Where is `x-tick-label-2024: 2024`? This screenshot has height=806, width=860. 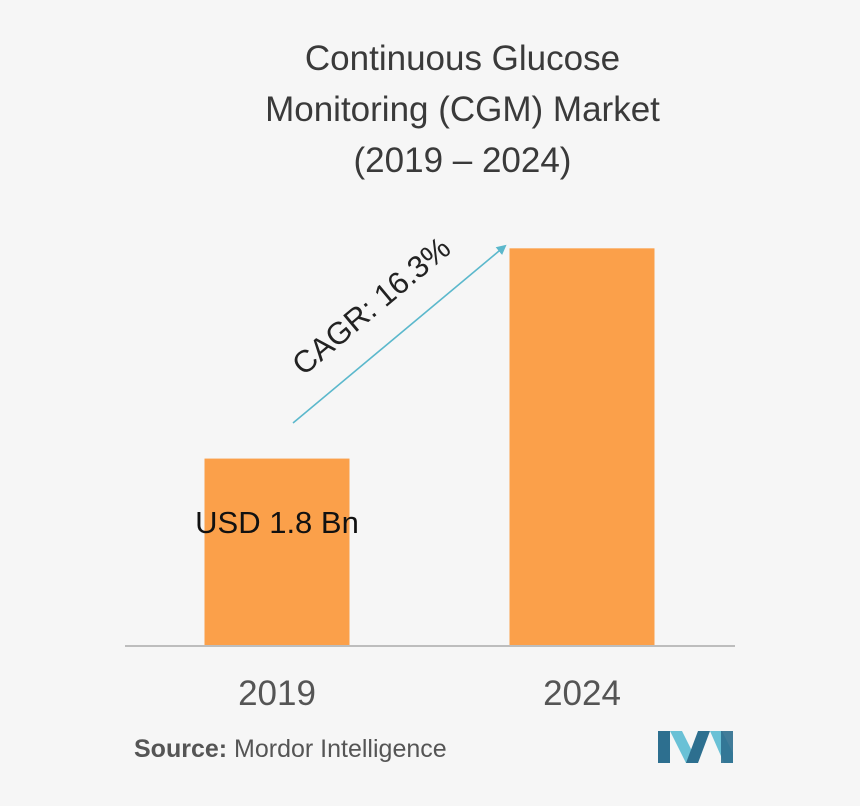 x-tick-label-2024: 2024 is located at coordinates (582, 693).